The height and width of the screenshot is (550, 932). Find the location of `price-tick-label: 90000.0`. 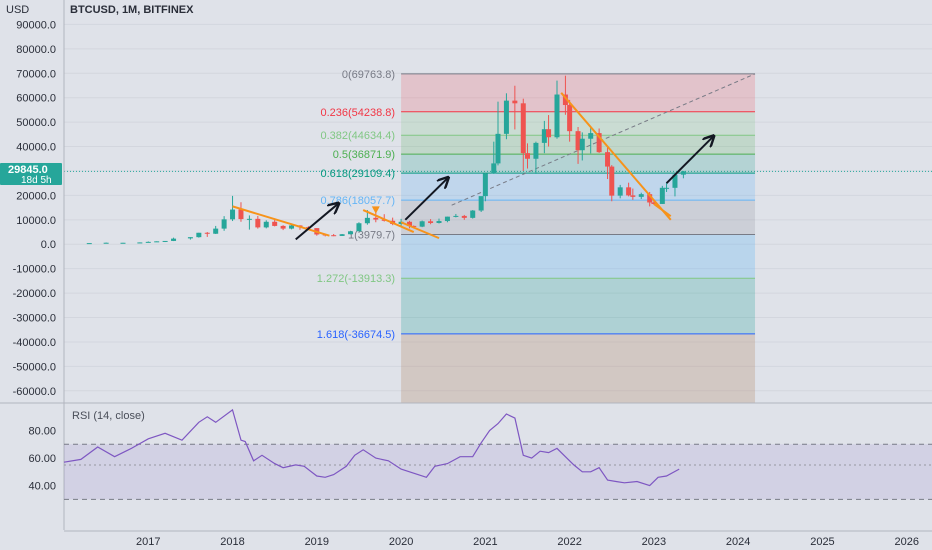

price-tick-label: 90000.0 is located at coordinates (36, 25).